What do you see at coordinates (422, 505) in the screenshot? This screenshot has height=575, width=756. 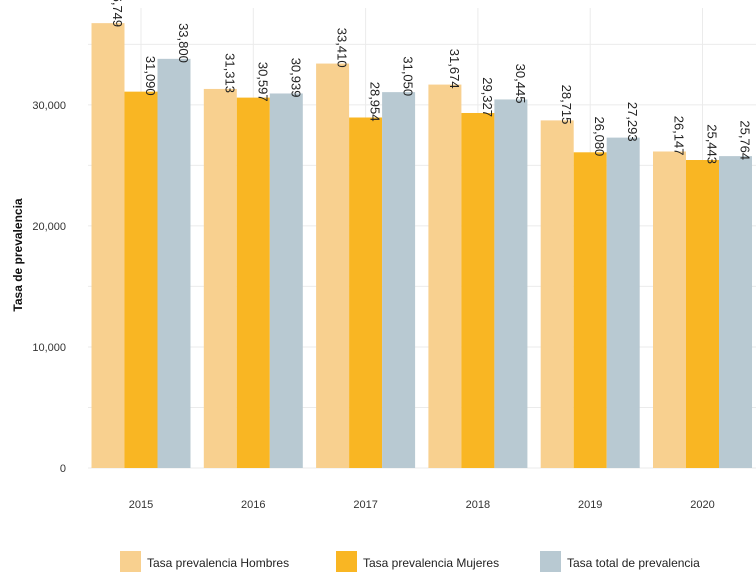 I see `x-axis: 2015 2016 2017 2018 2019 2020` at bounding box center [422, 505].